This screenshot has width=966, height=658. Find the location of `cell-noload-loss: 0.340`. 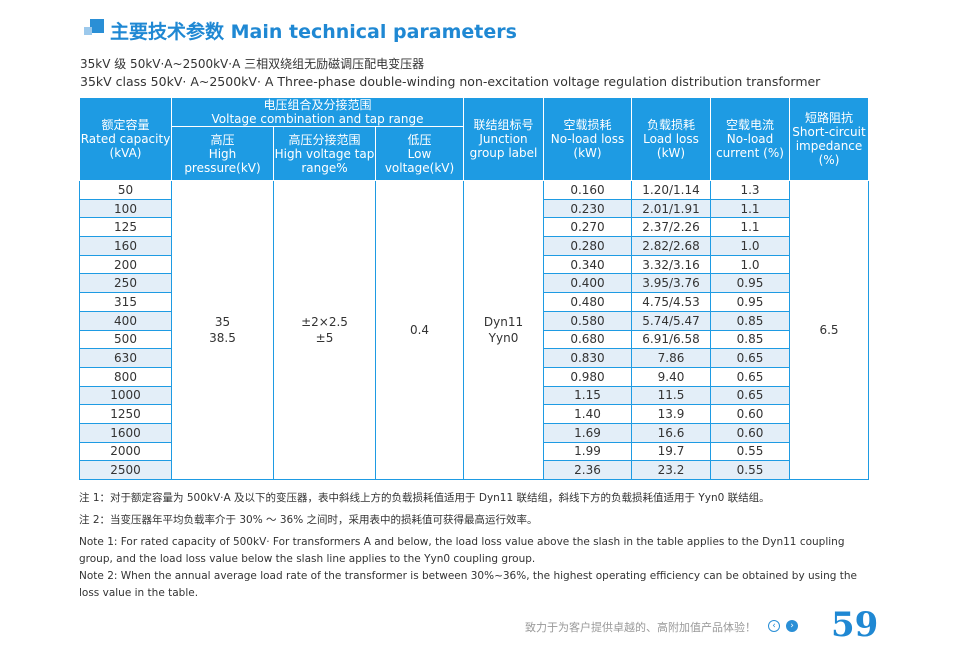

cell-noload-loss: 0.340 is located at coordinates (587, 264).